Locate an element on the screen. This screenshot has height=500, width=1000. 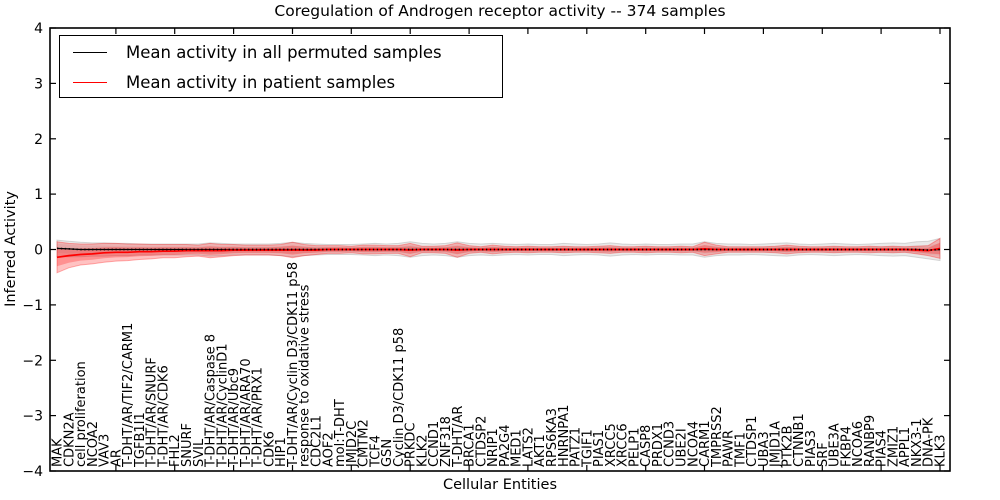
patient-band-inner is located at coordinates (498, 254).